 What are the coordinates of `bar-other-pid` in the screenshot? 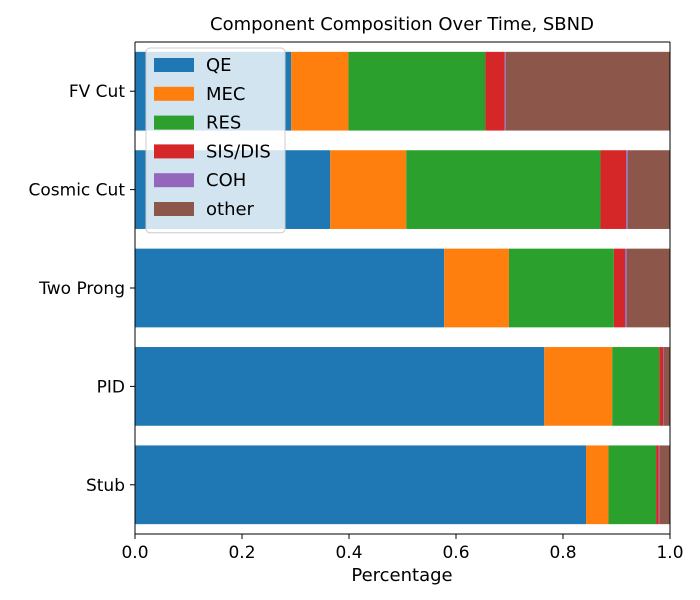 It's located at (666, 386).